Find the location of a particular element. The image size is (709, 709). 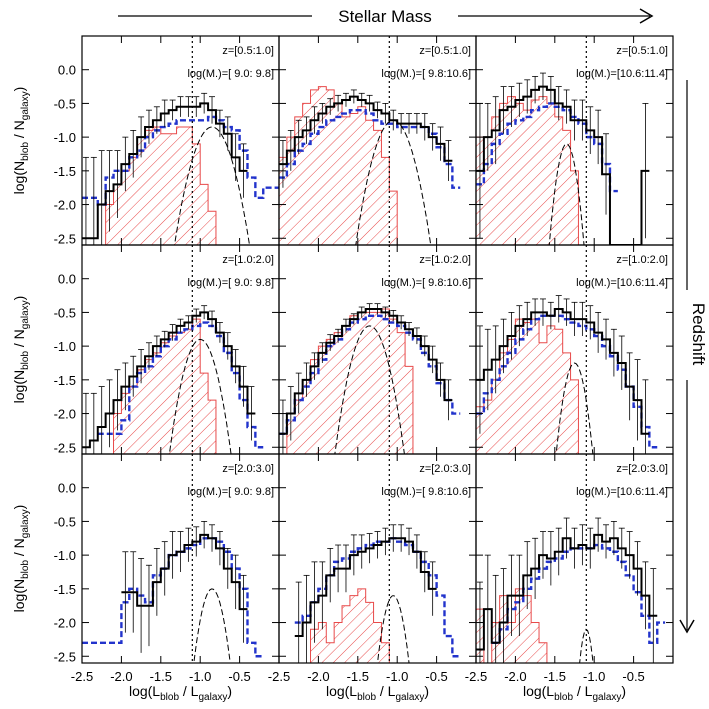

panel-frame is located at coordinates (574, 558).